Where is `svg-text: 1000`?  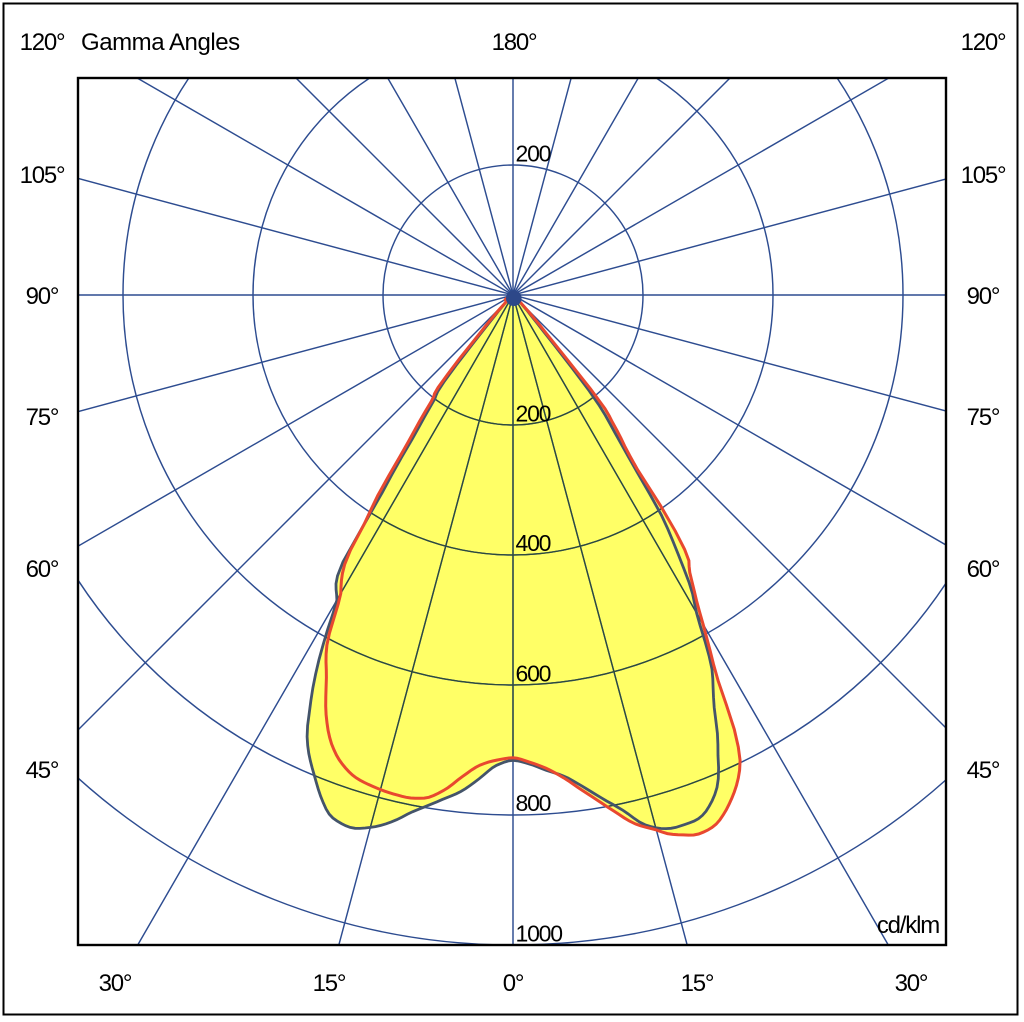
svg-text: 1000 is located at coordinates (539, 934).